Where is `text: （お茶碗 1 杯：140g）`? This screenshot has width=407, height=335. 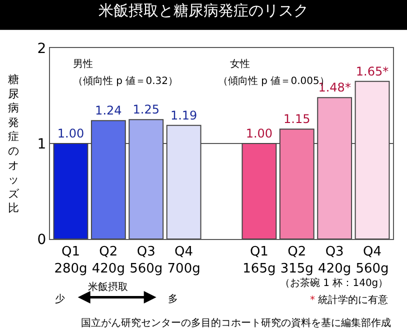 text: （お茶碗 1 杯：140g） is located at coordinates (334, 283).